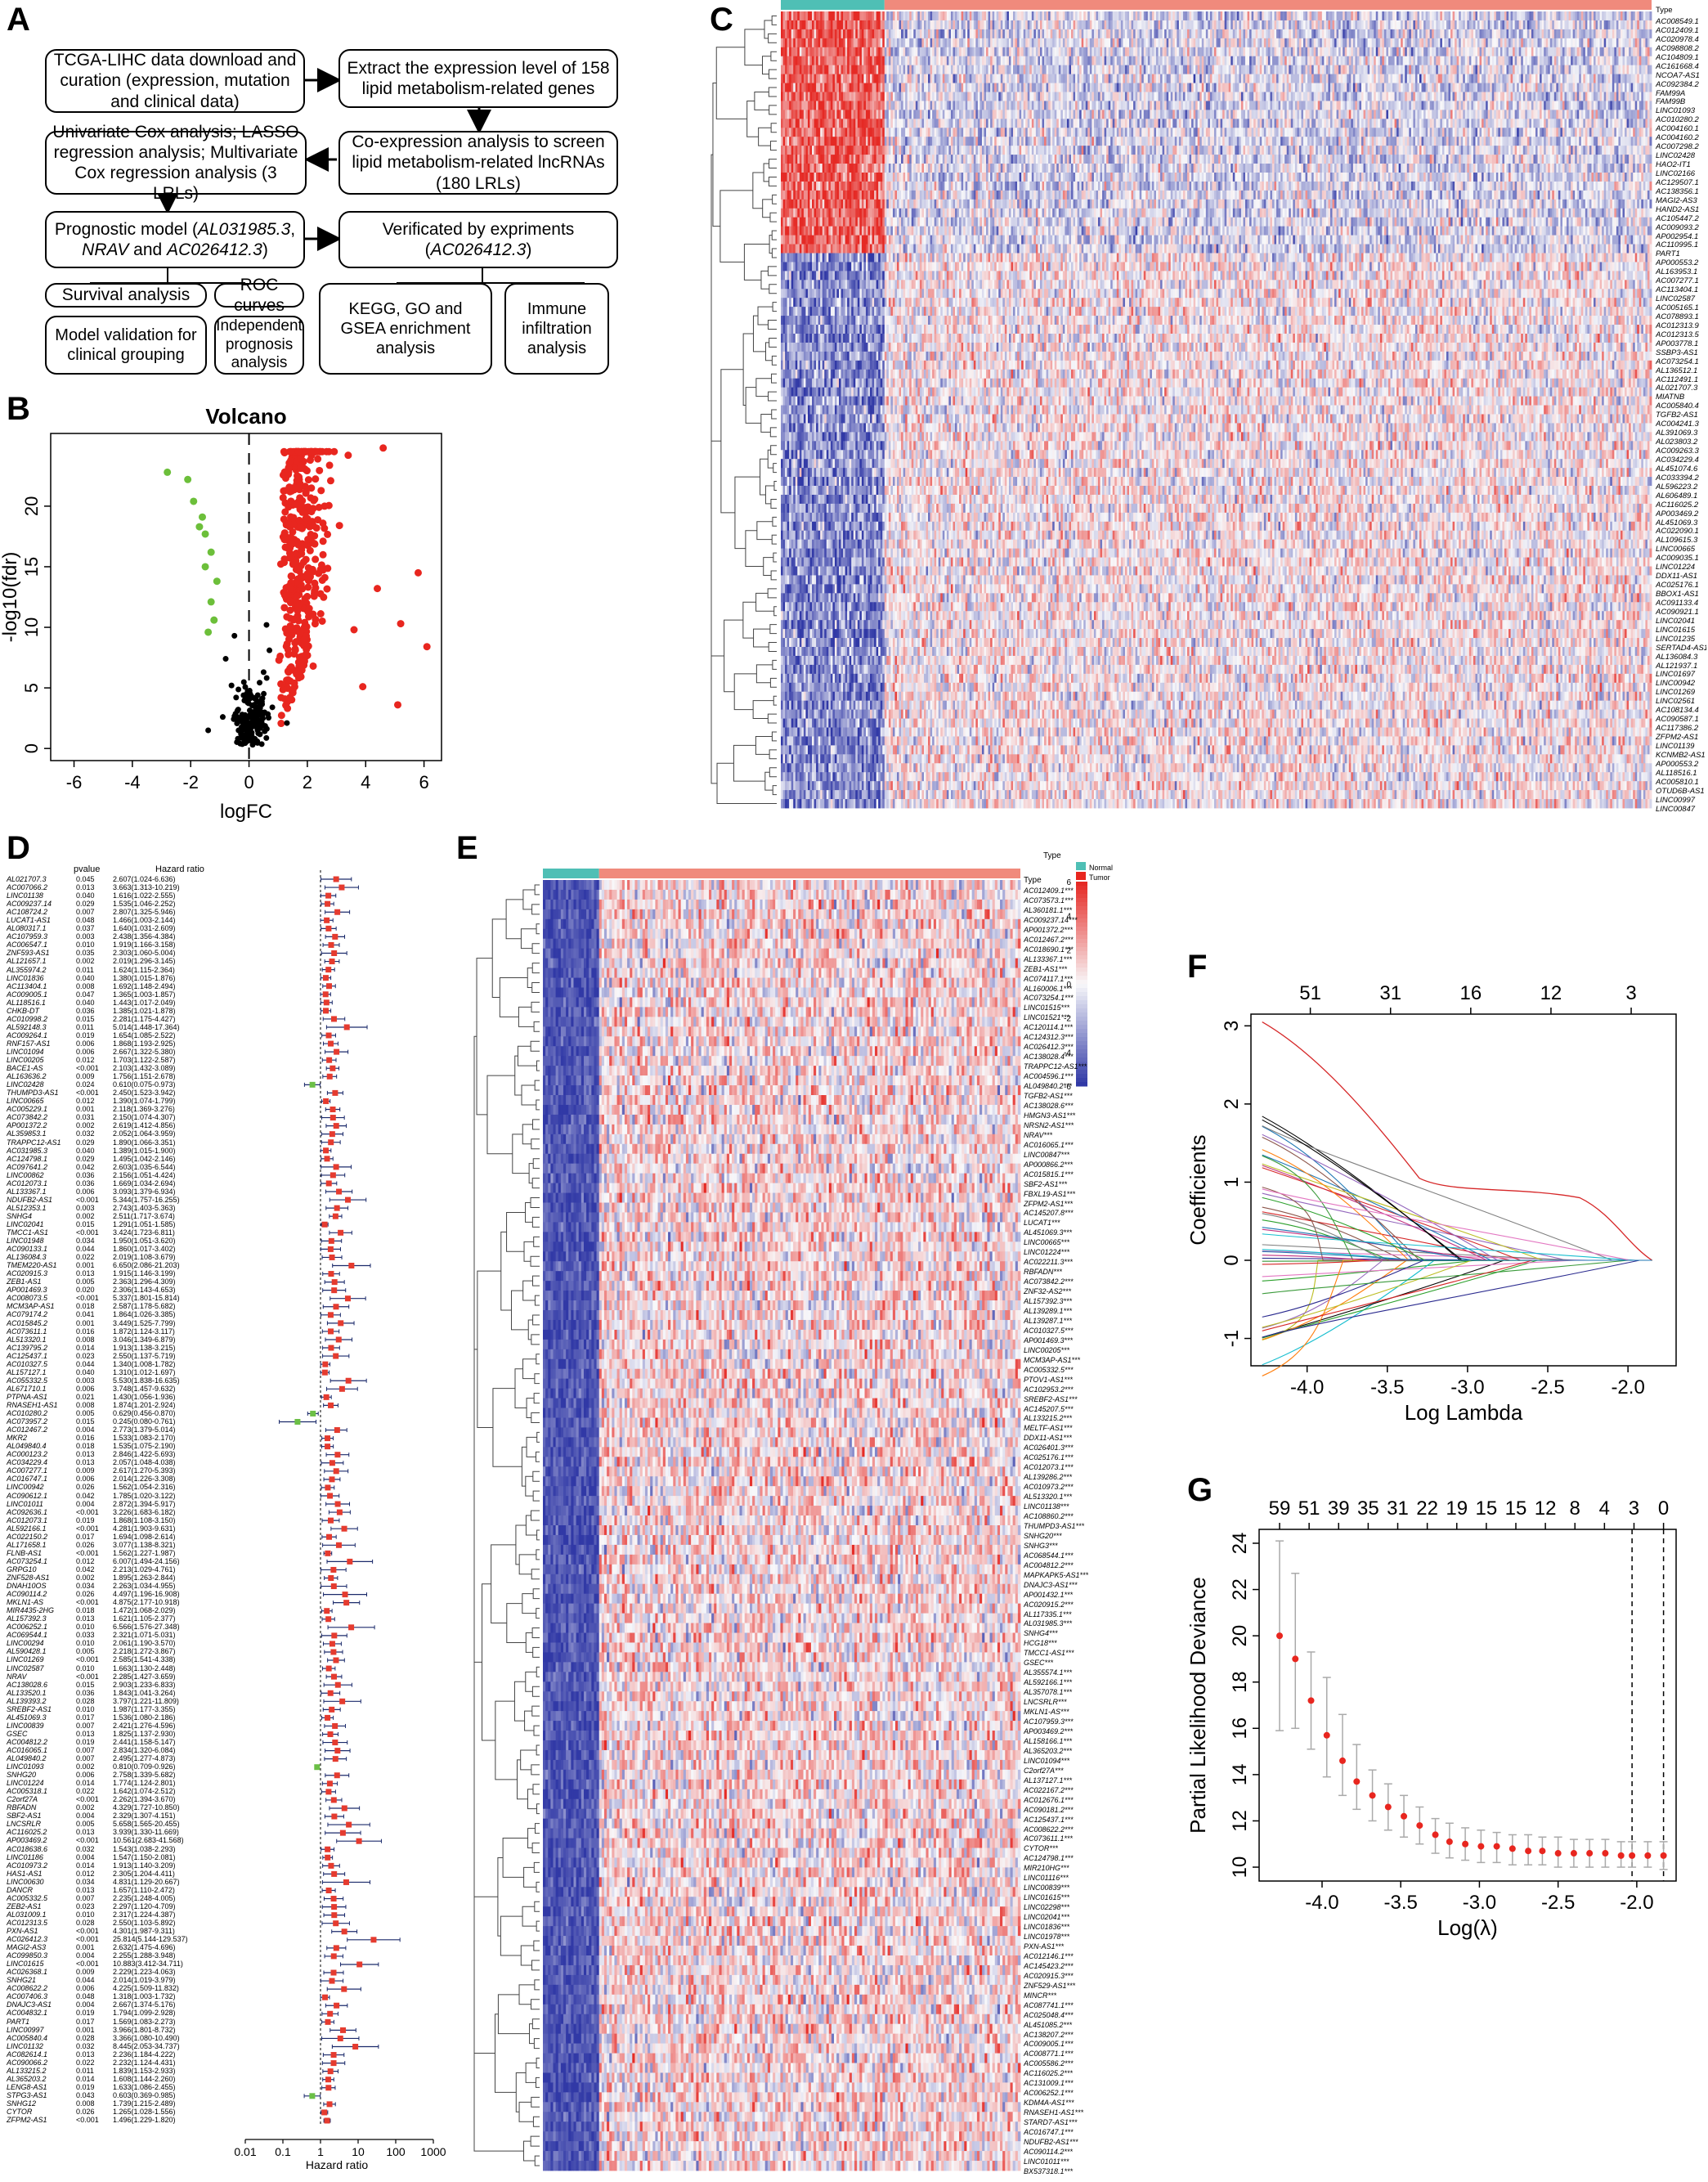 The width and height of the screenshot is (1708, 2182). What do you see at coordinates (43, 1791) in the screenshot?
I see `forest-gene-label: AC005318.1` at bounding box center [43, 1791].